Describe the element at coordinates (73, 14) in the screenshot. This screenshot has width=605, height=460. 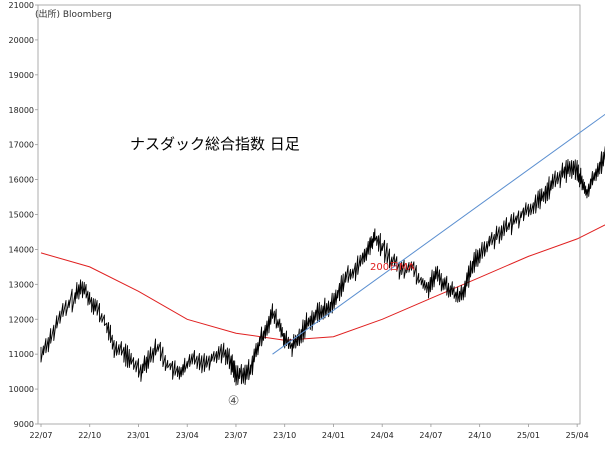
I see `source-note: (出所) Bloomberg` at that location.